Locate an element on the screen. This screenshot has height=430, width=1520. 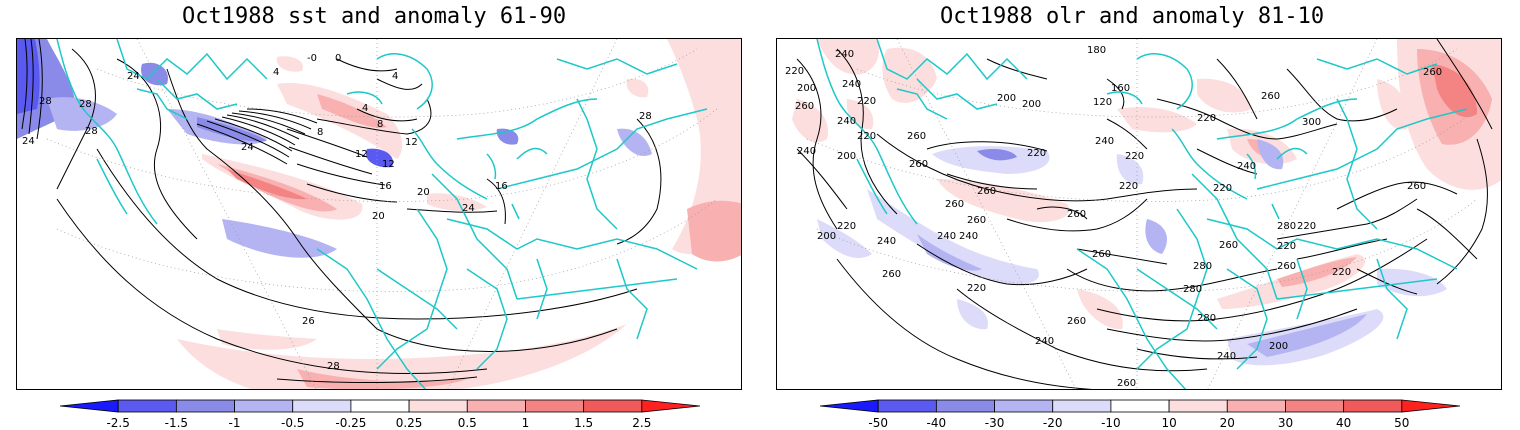
colorbar-tick-label: 50 is located at coordinates (1401, 423).